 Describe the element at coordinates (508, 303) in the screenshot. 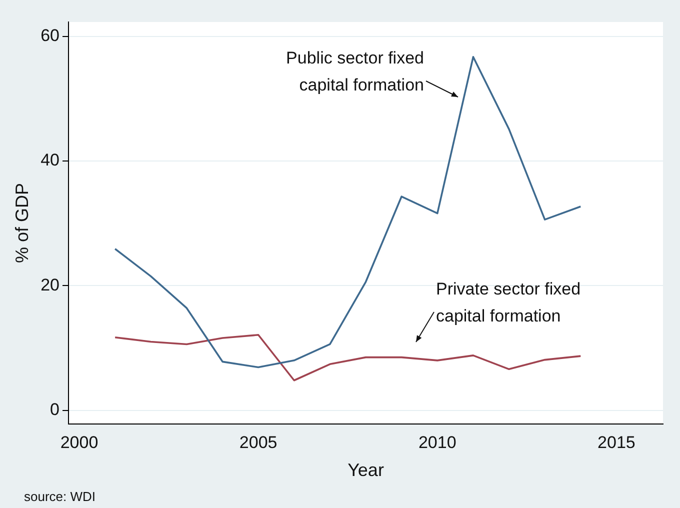

I see `annotation: Private sector fixed capital formation` at that location.